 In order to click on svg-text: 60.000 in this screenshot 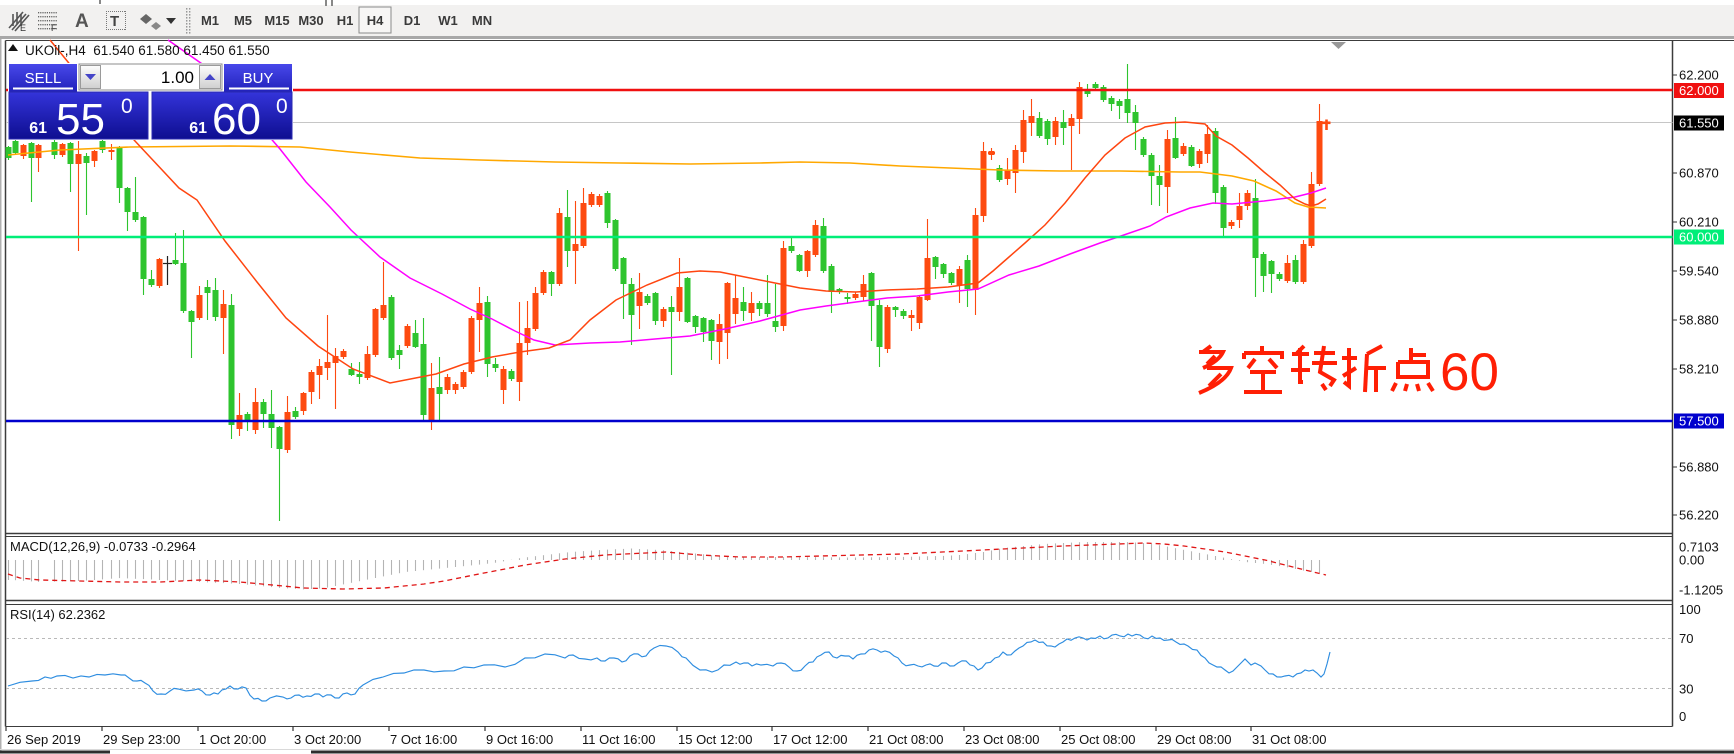, I will do `click(1699, 237)`.